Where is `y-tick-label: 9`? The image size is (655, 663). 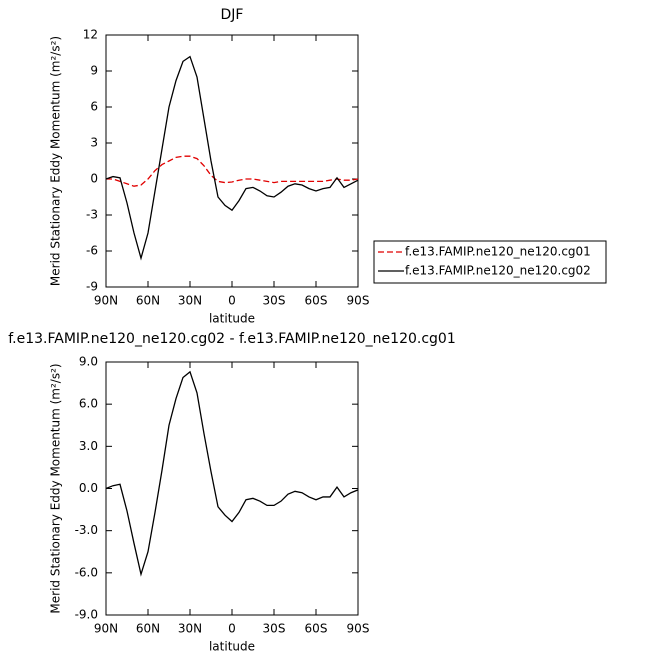 y-tick-label: 9 is located at coordinates (94, 71).